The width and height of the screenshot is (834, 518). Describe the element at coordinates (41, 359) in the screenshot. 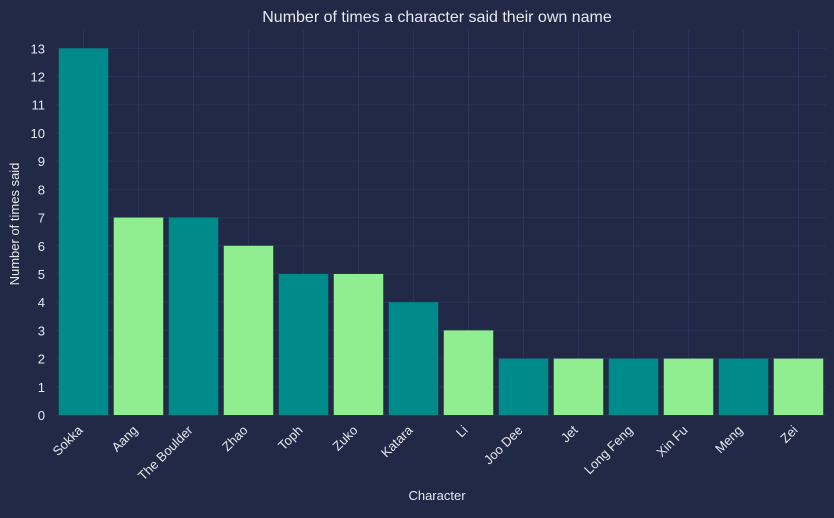

I see `y-tick-label: 2` at that location.